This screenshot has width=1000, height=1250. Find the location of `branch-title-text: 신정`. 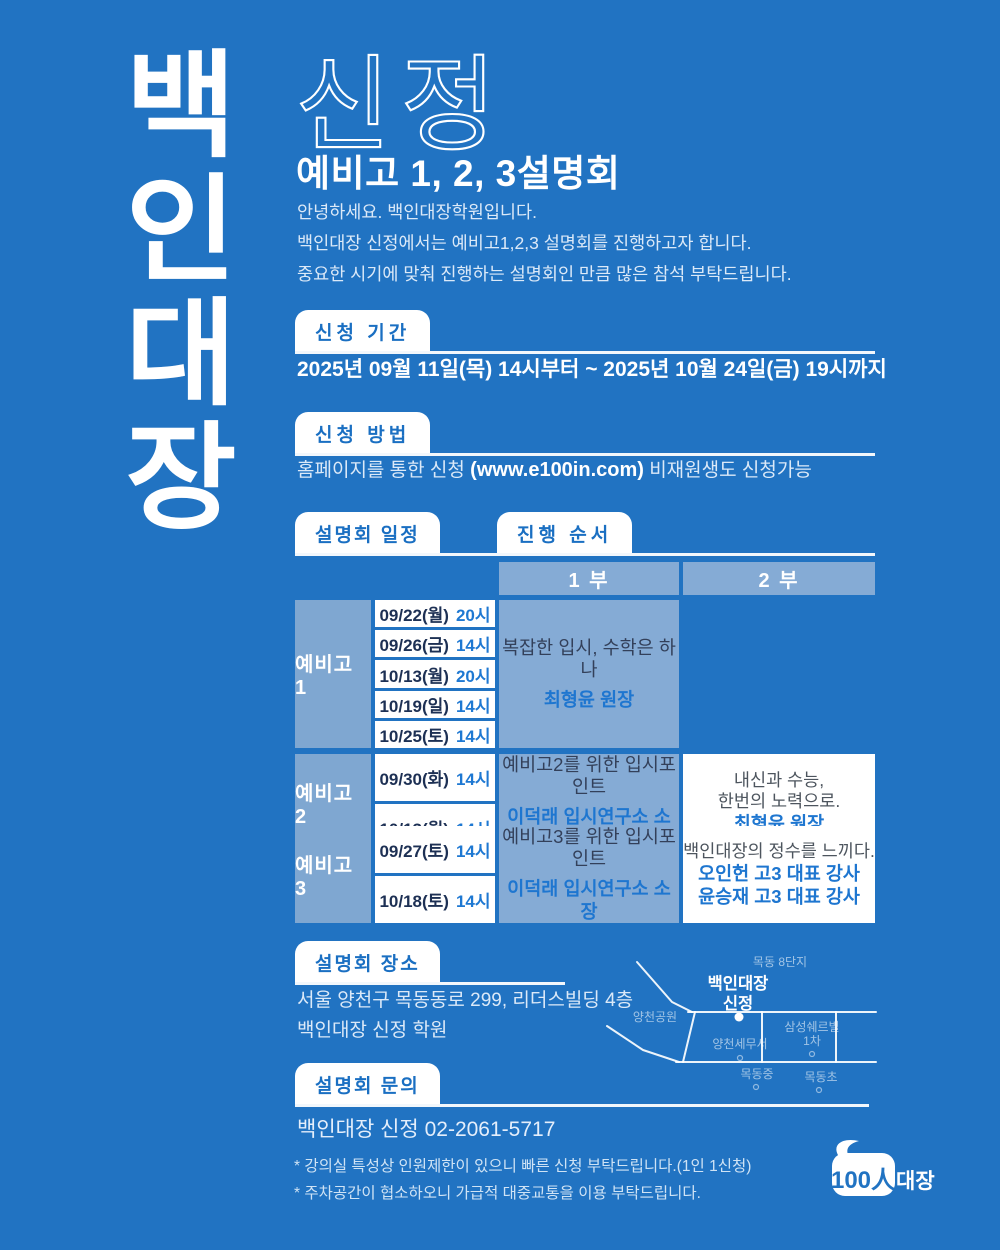

branch-title-text: 신정 is located at coordinates (400, 106).